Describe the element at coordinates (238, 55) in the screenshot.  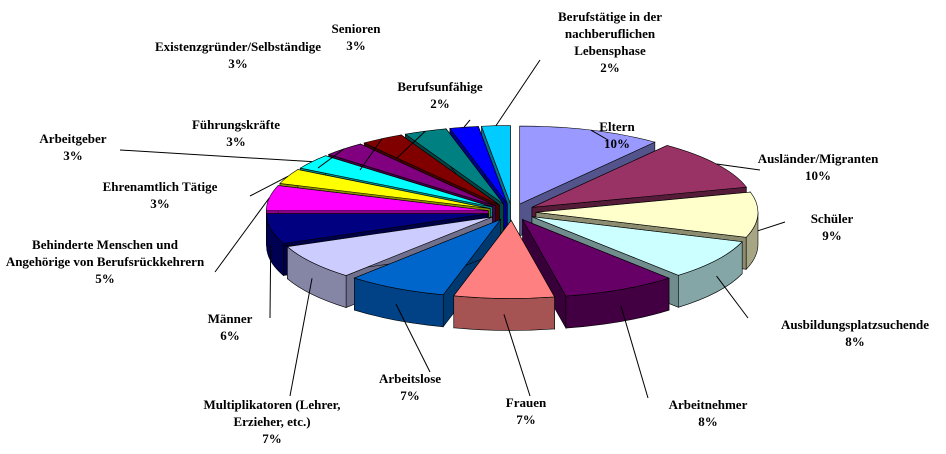
I see `slice-label: Existenzgründer/Selbständige 3%` at that location.